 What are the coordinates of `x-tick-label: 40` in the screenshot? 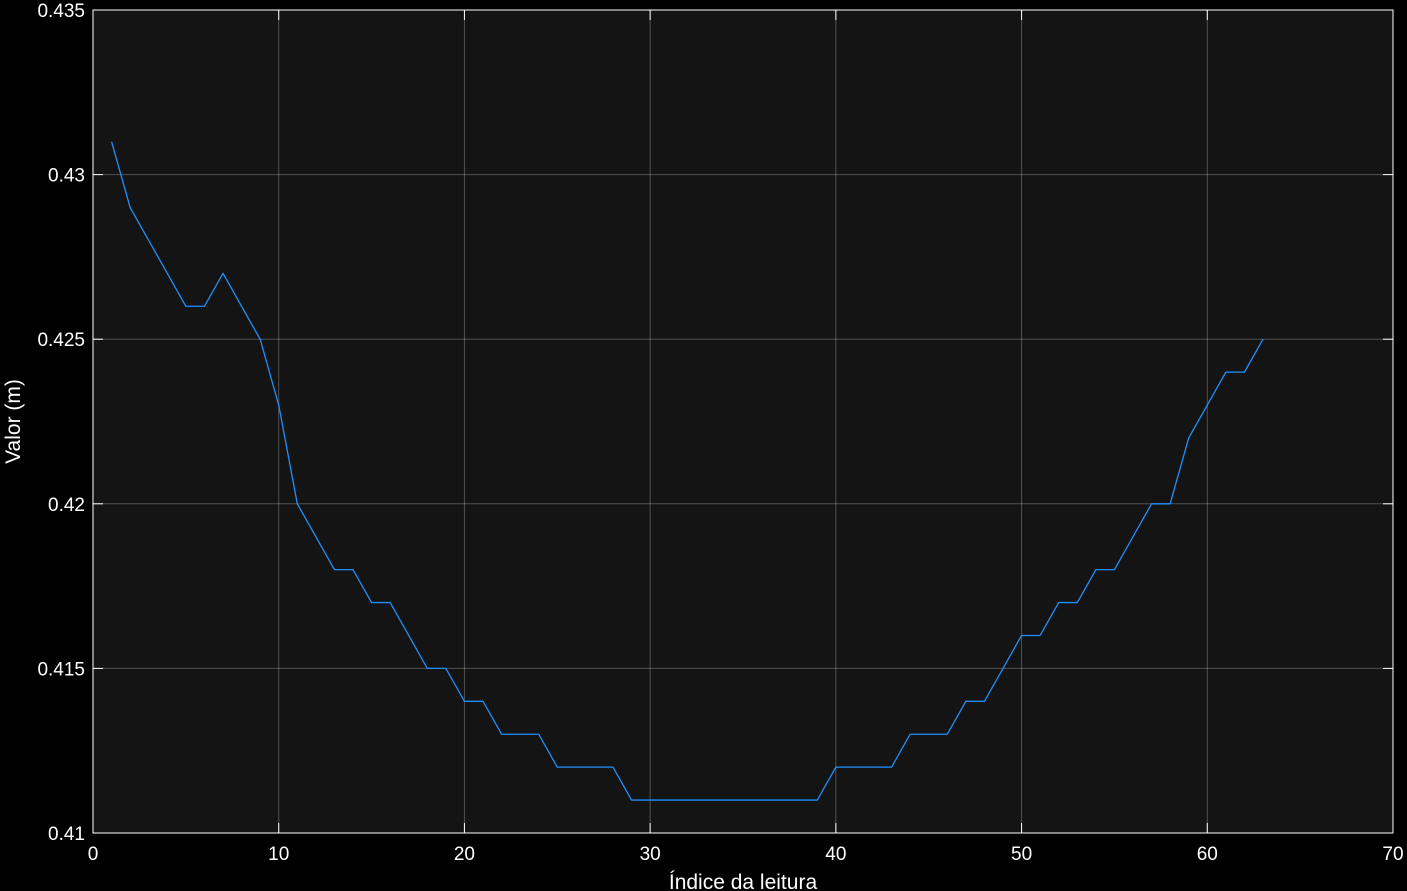 It's located at (835, 854).